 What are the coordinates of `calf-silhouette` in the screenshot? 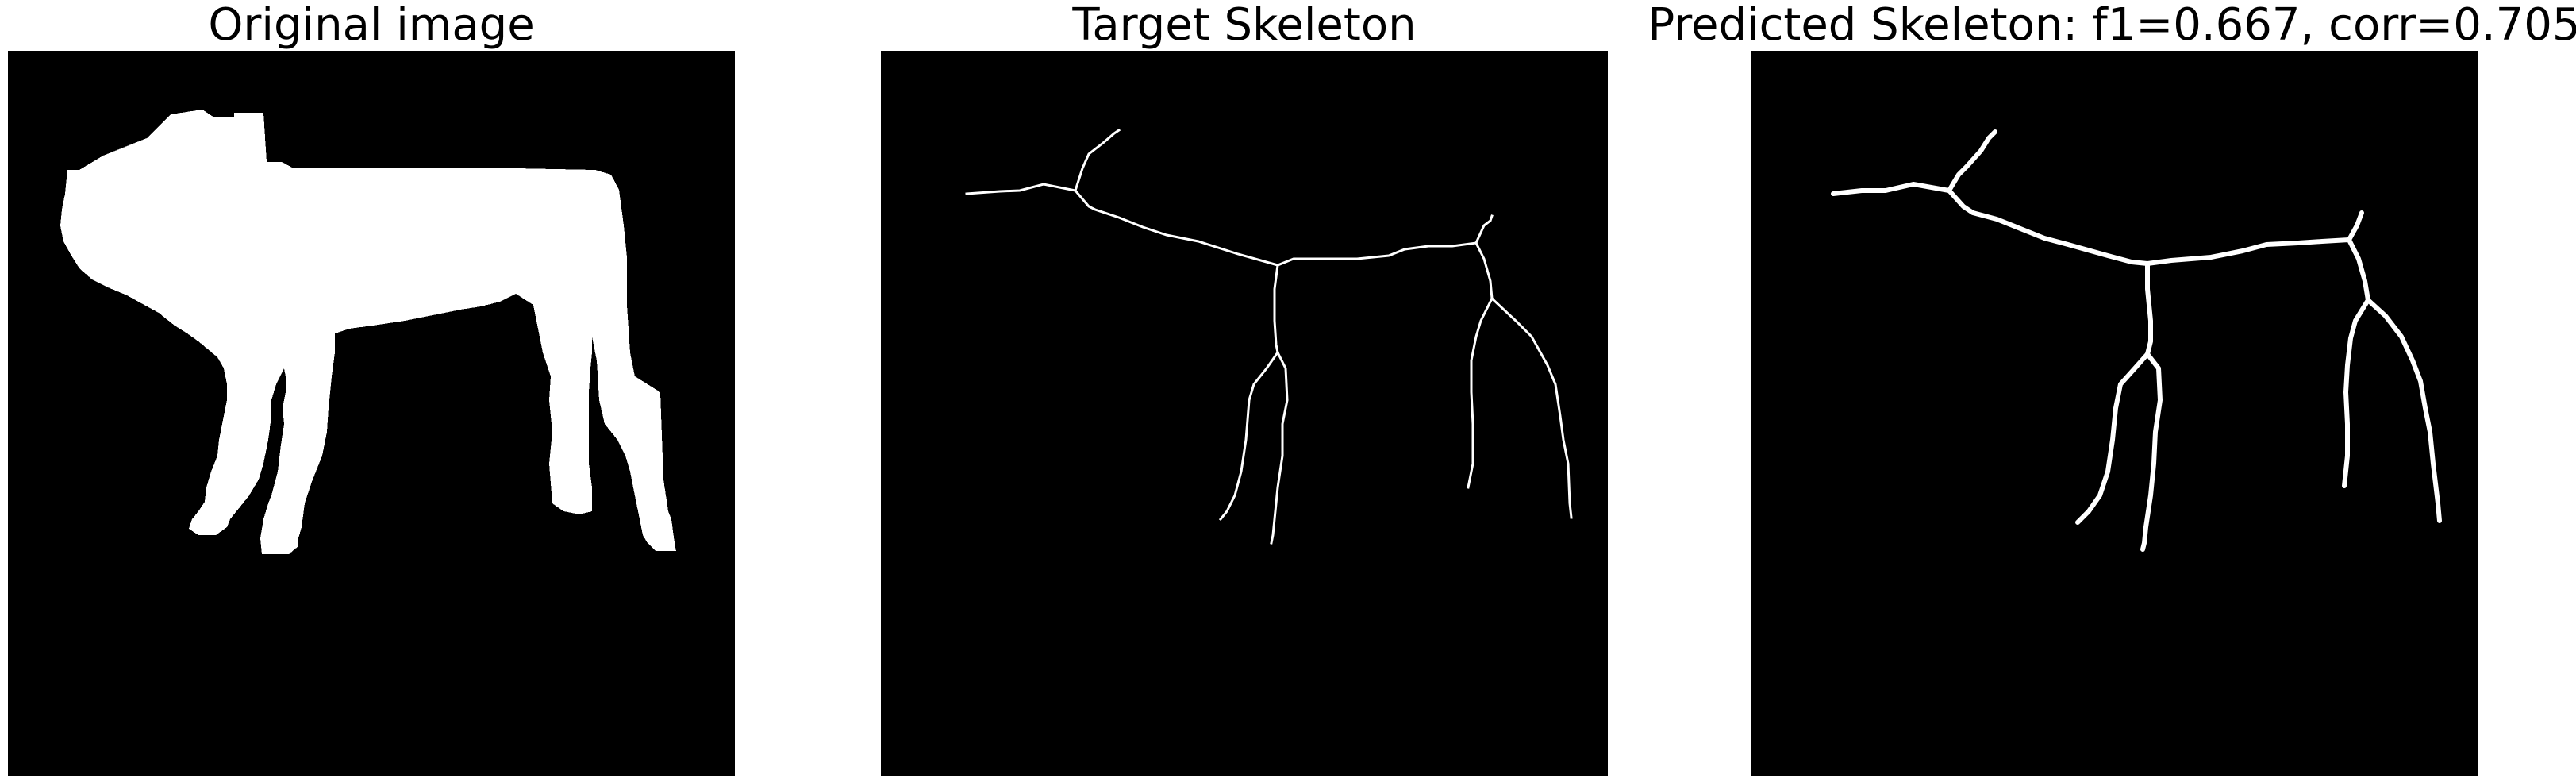 It's located at (368, 332).